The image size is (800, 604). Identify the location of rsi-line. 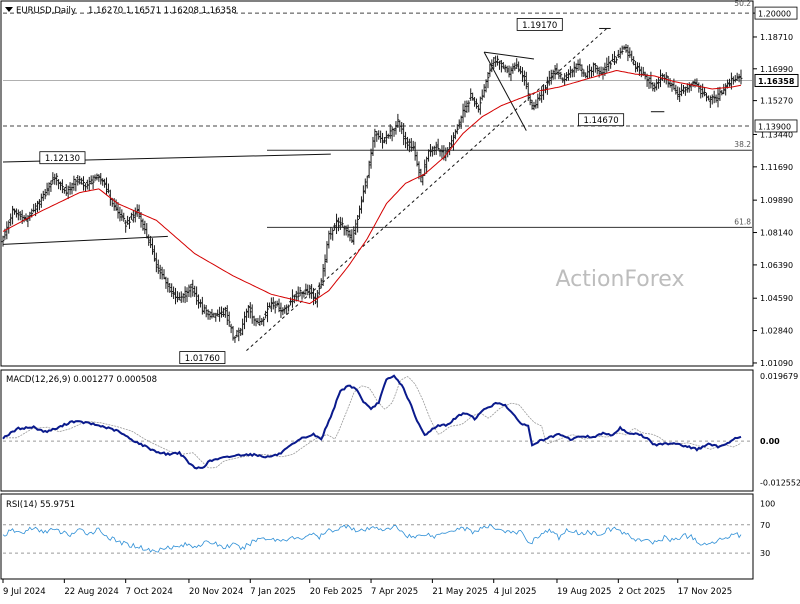
(372, 538).